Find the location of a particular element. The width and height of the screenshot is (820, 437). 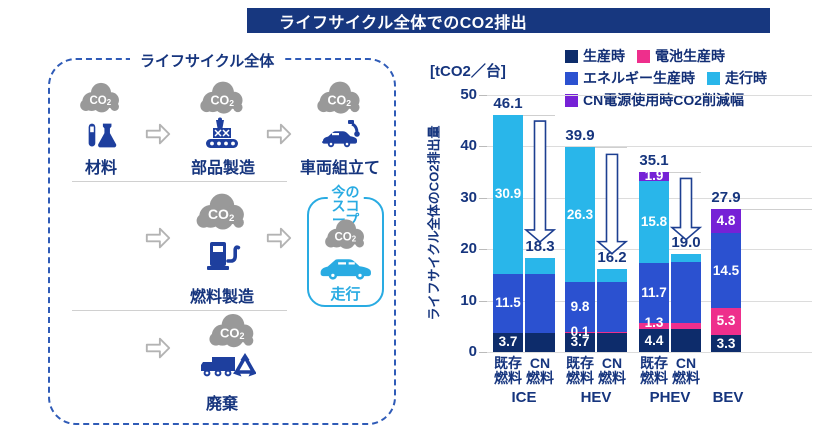

legend-item: 電池生産時 is located at coordinates (681, 56).